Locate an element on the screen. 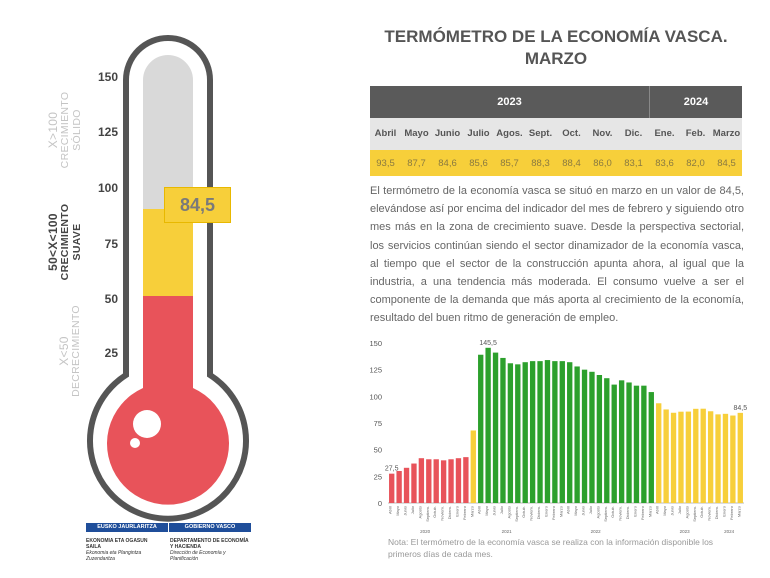 The height and width of the screenshot is (578, 770). thermo-tick-25: 25 is located at coordinates (111, 353).